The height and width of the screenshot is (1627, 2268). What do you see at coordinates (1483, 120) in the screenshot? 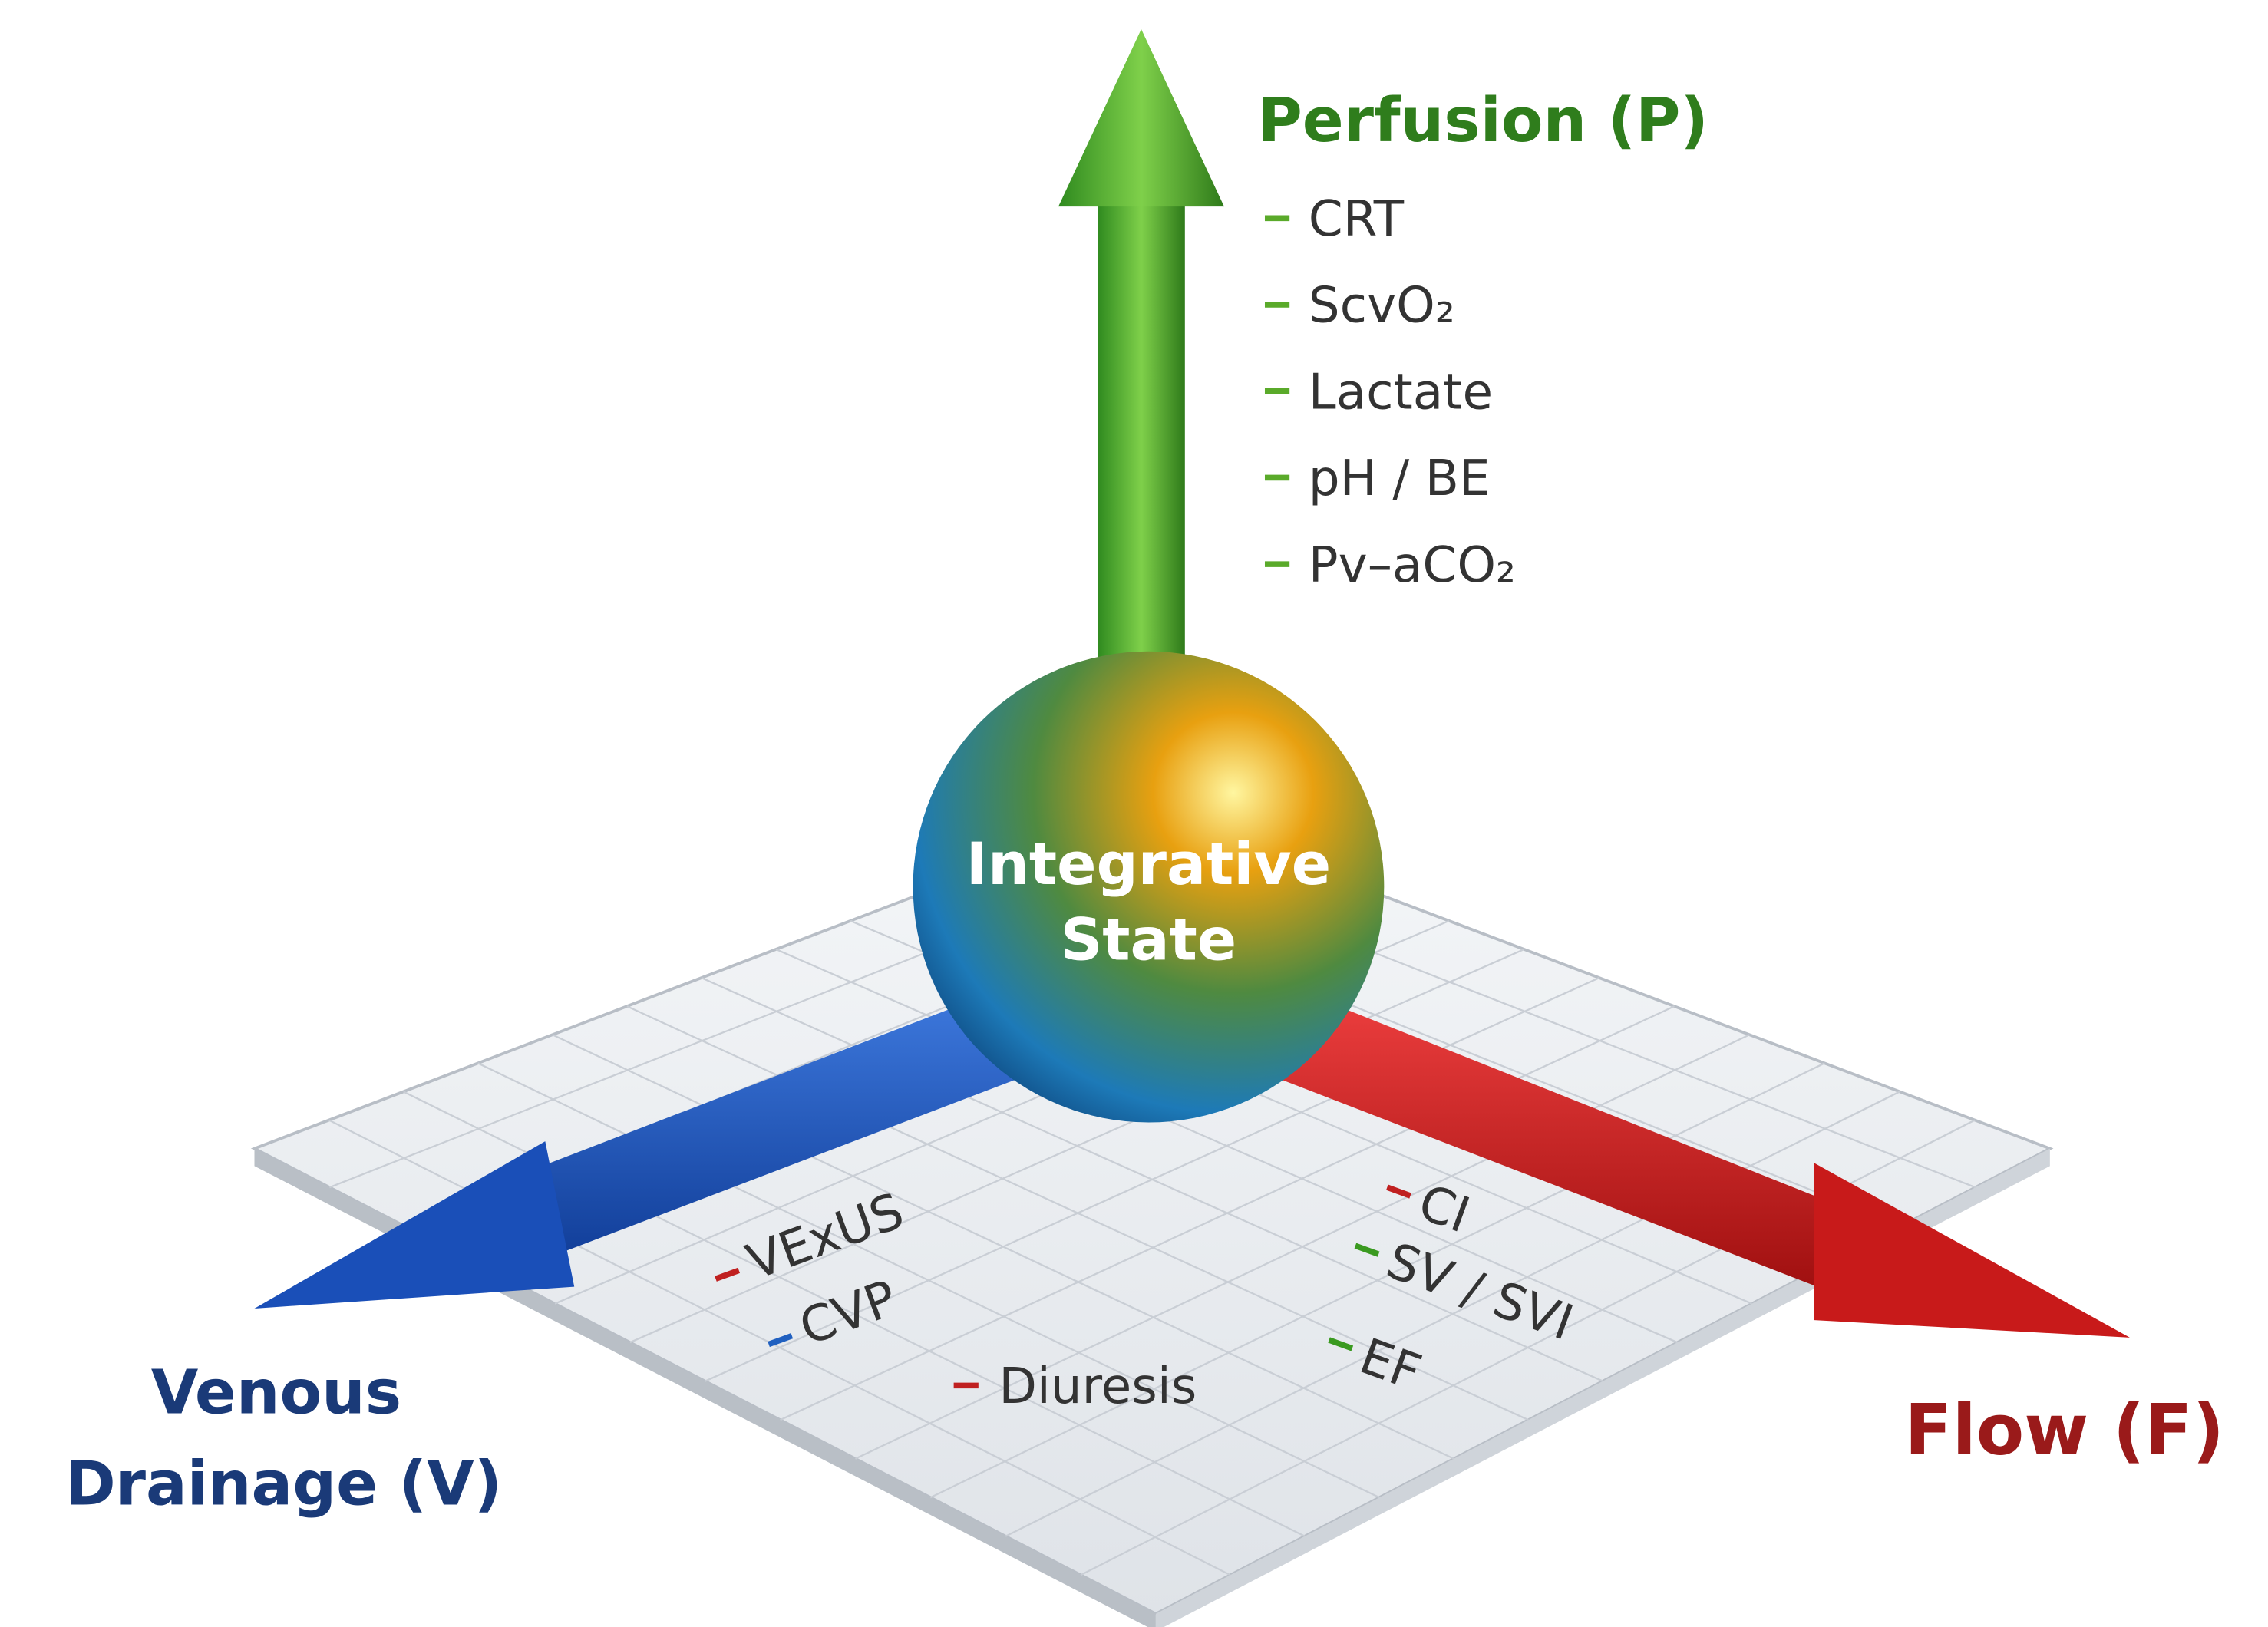
I see `perfusion-label: Perfusion (P)` at bounding box center [1483, 120].